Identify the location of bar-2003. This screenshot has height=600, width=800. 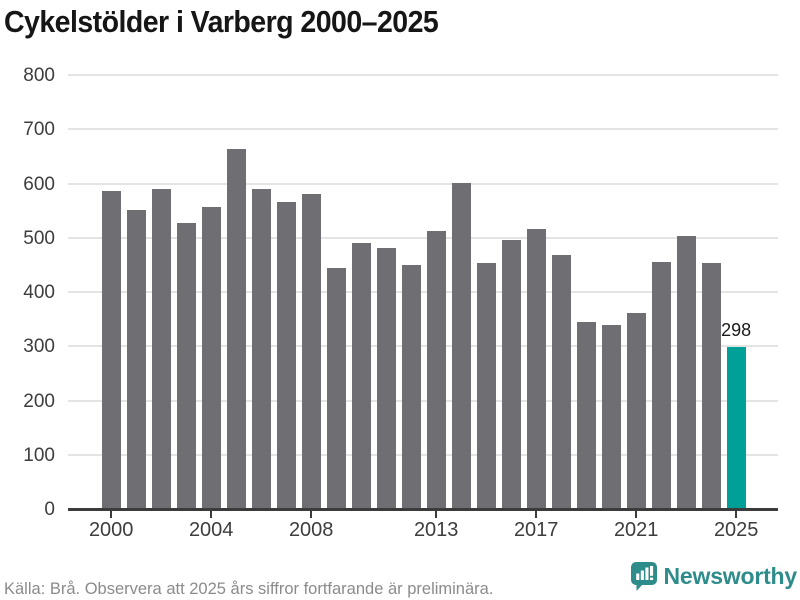
(186, 366).